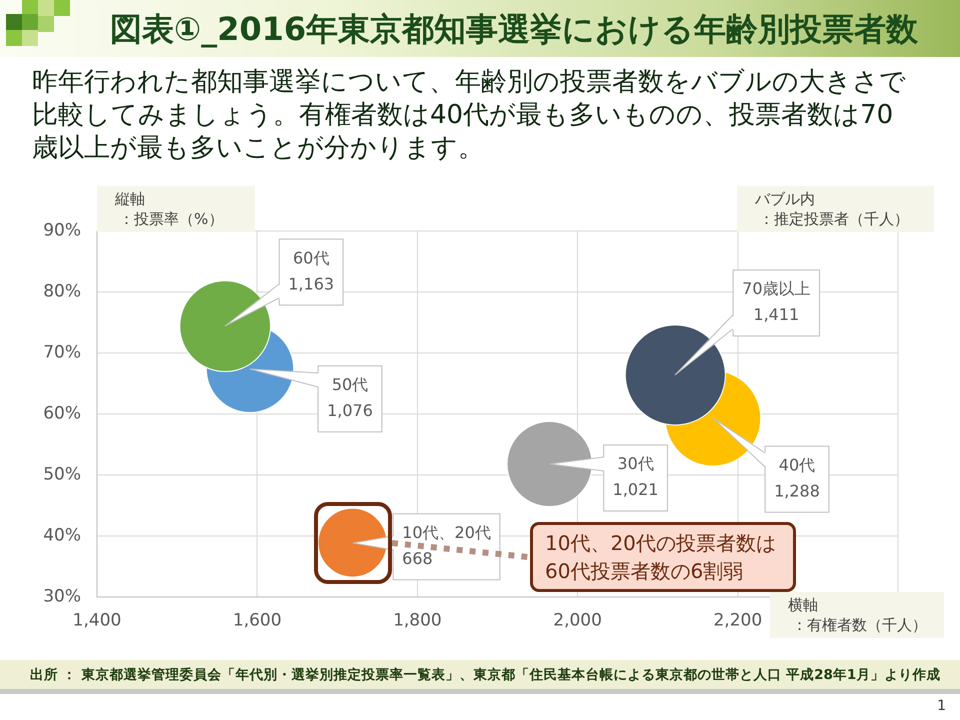  What do you see at coordinates (257, 620) in the screenshot?
I see `x-tick-label: 1,600` at bounding box center [257, 620].